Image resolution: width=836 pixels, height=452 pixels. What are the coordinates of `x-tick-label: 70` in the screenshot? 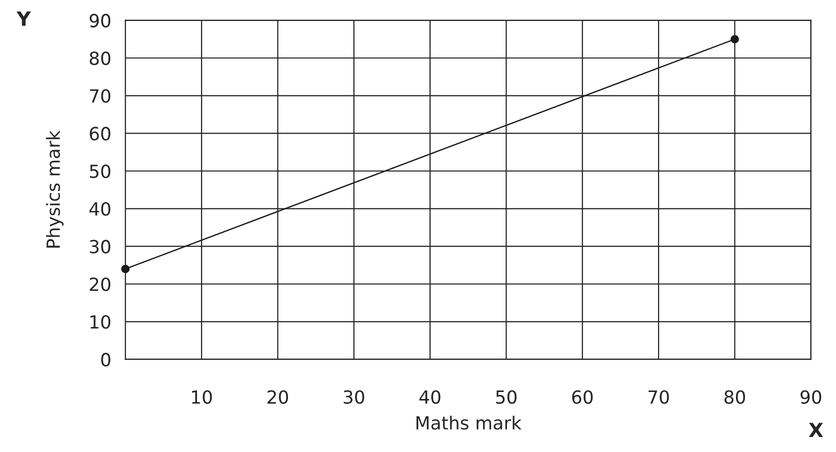 It's located at (658, 397).